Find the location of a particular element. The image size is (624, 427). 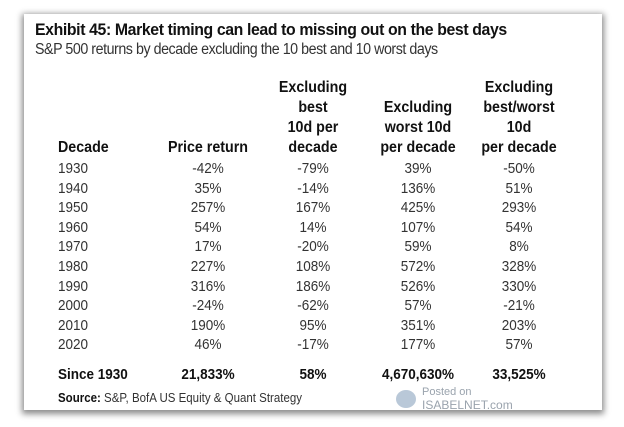

table-cell: -14% is located at coordinates (313, 188).